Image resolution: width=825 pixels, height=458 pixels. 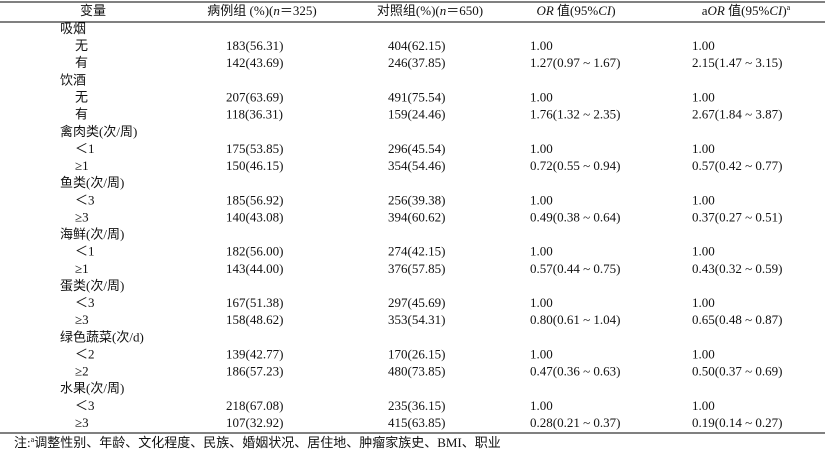 I want to click on cell: 207(63.69), so click(x=254, y=97).